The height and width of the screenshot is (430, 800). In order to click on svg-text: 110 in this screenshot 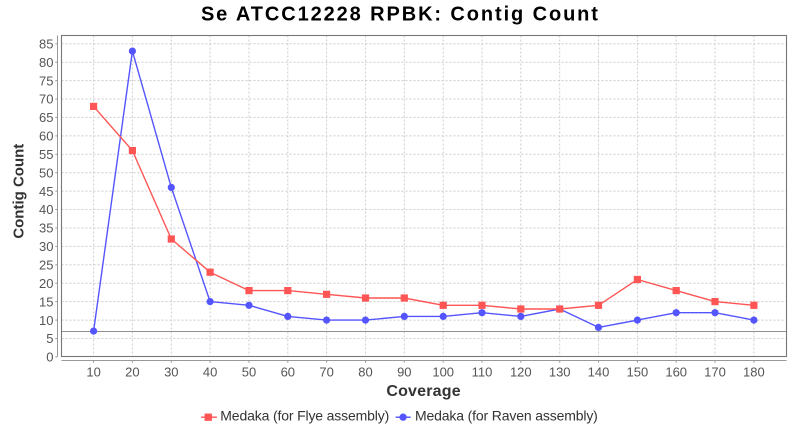, I will do `click(482, 372)`.